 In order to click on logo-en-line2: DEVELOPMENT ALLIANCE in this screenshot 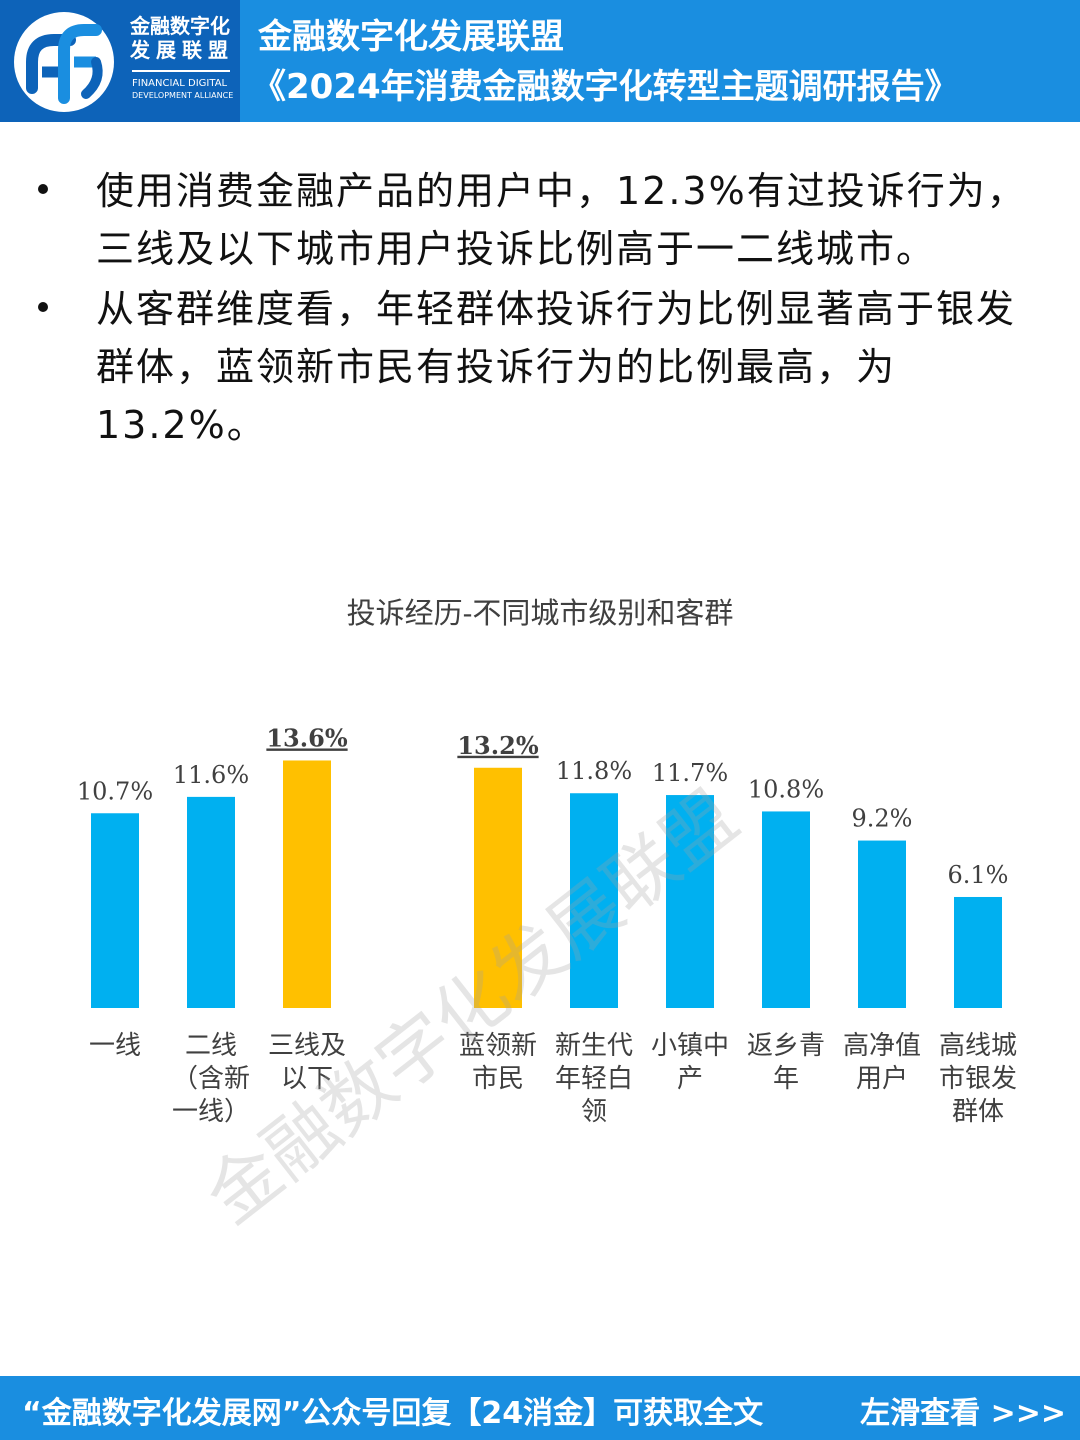, I will do `click(183, 95)`.